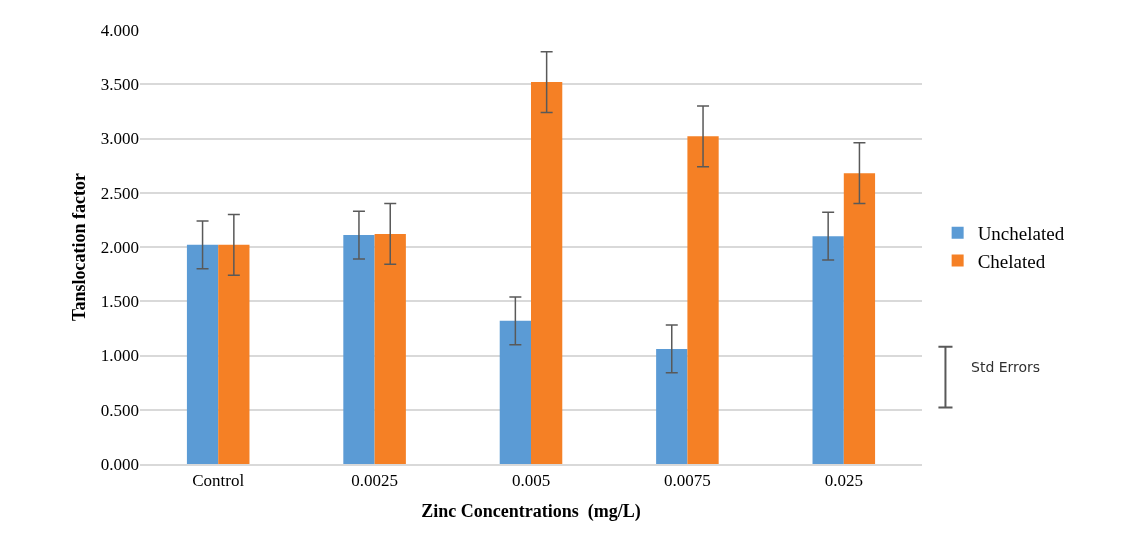  I want to click on y-tick-label: 2.500, so click(119, 193).